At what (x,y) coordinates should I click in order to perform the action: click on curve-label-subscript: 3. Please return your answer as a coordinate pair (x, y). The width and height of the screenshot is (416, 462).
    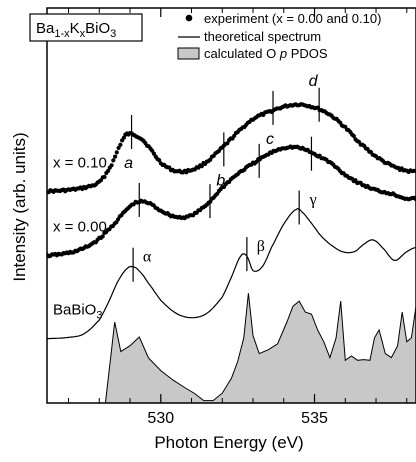
    Looking at the image, I should click on (99, 316).